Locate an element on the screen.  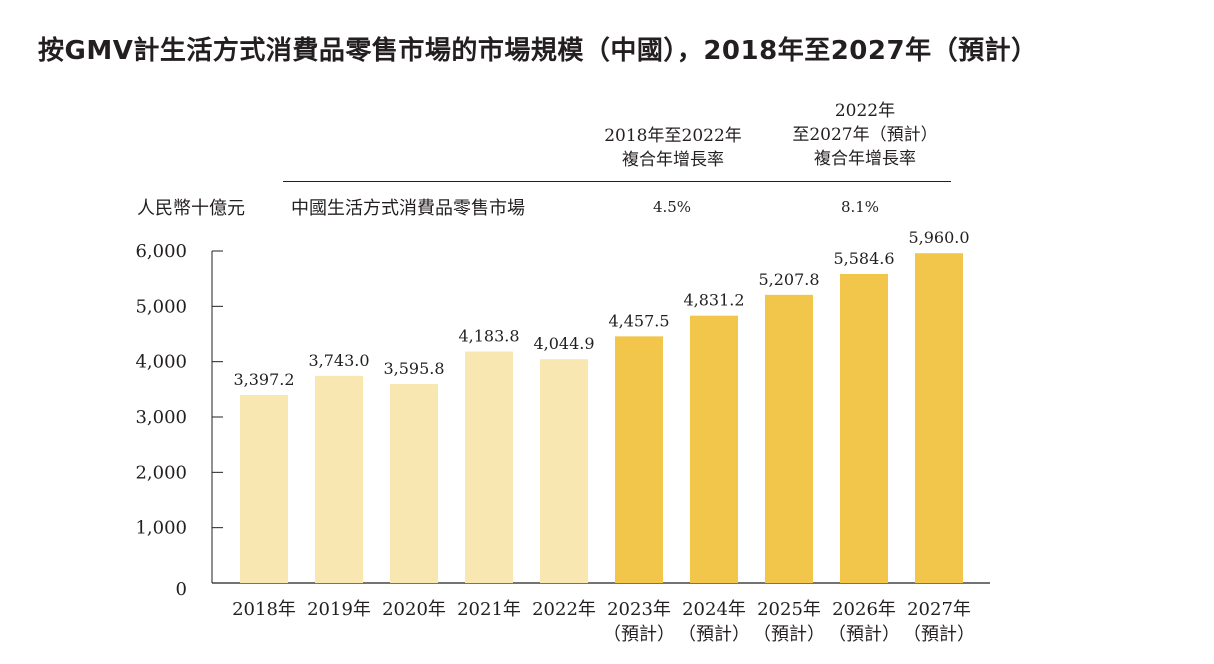
data-label: 4,183.8 is located at coordinates (488, 335).